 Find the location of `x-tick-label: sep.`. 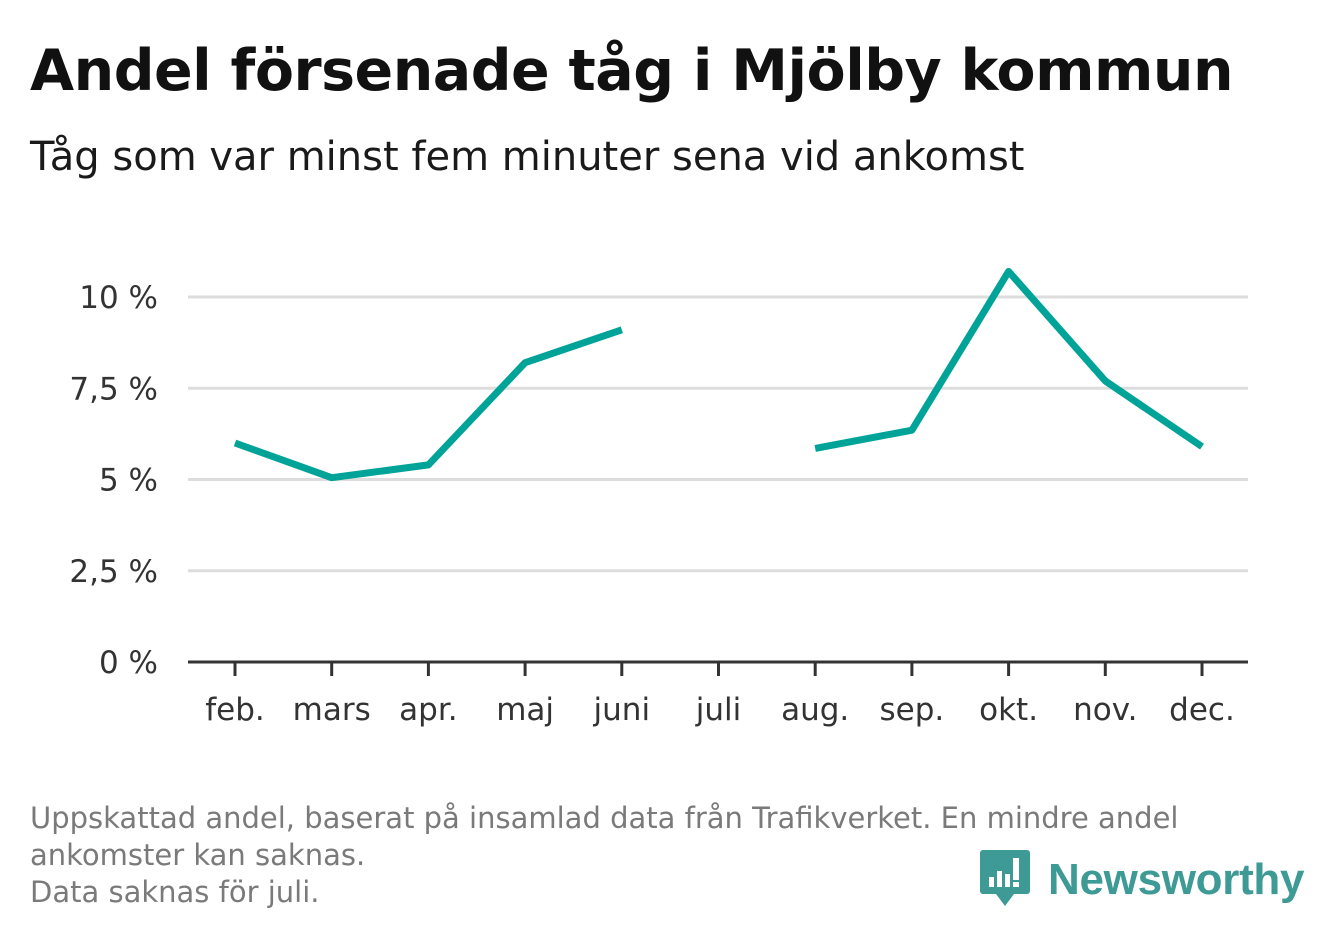

x-tick-label: sep. is located at coordinates (912, 710).